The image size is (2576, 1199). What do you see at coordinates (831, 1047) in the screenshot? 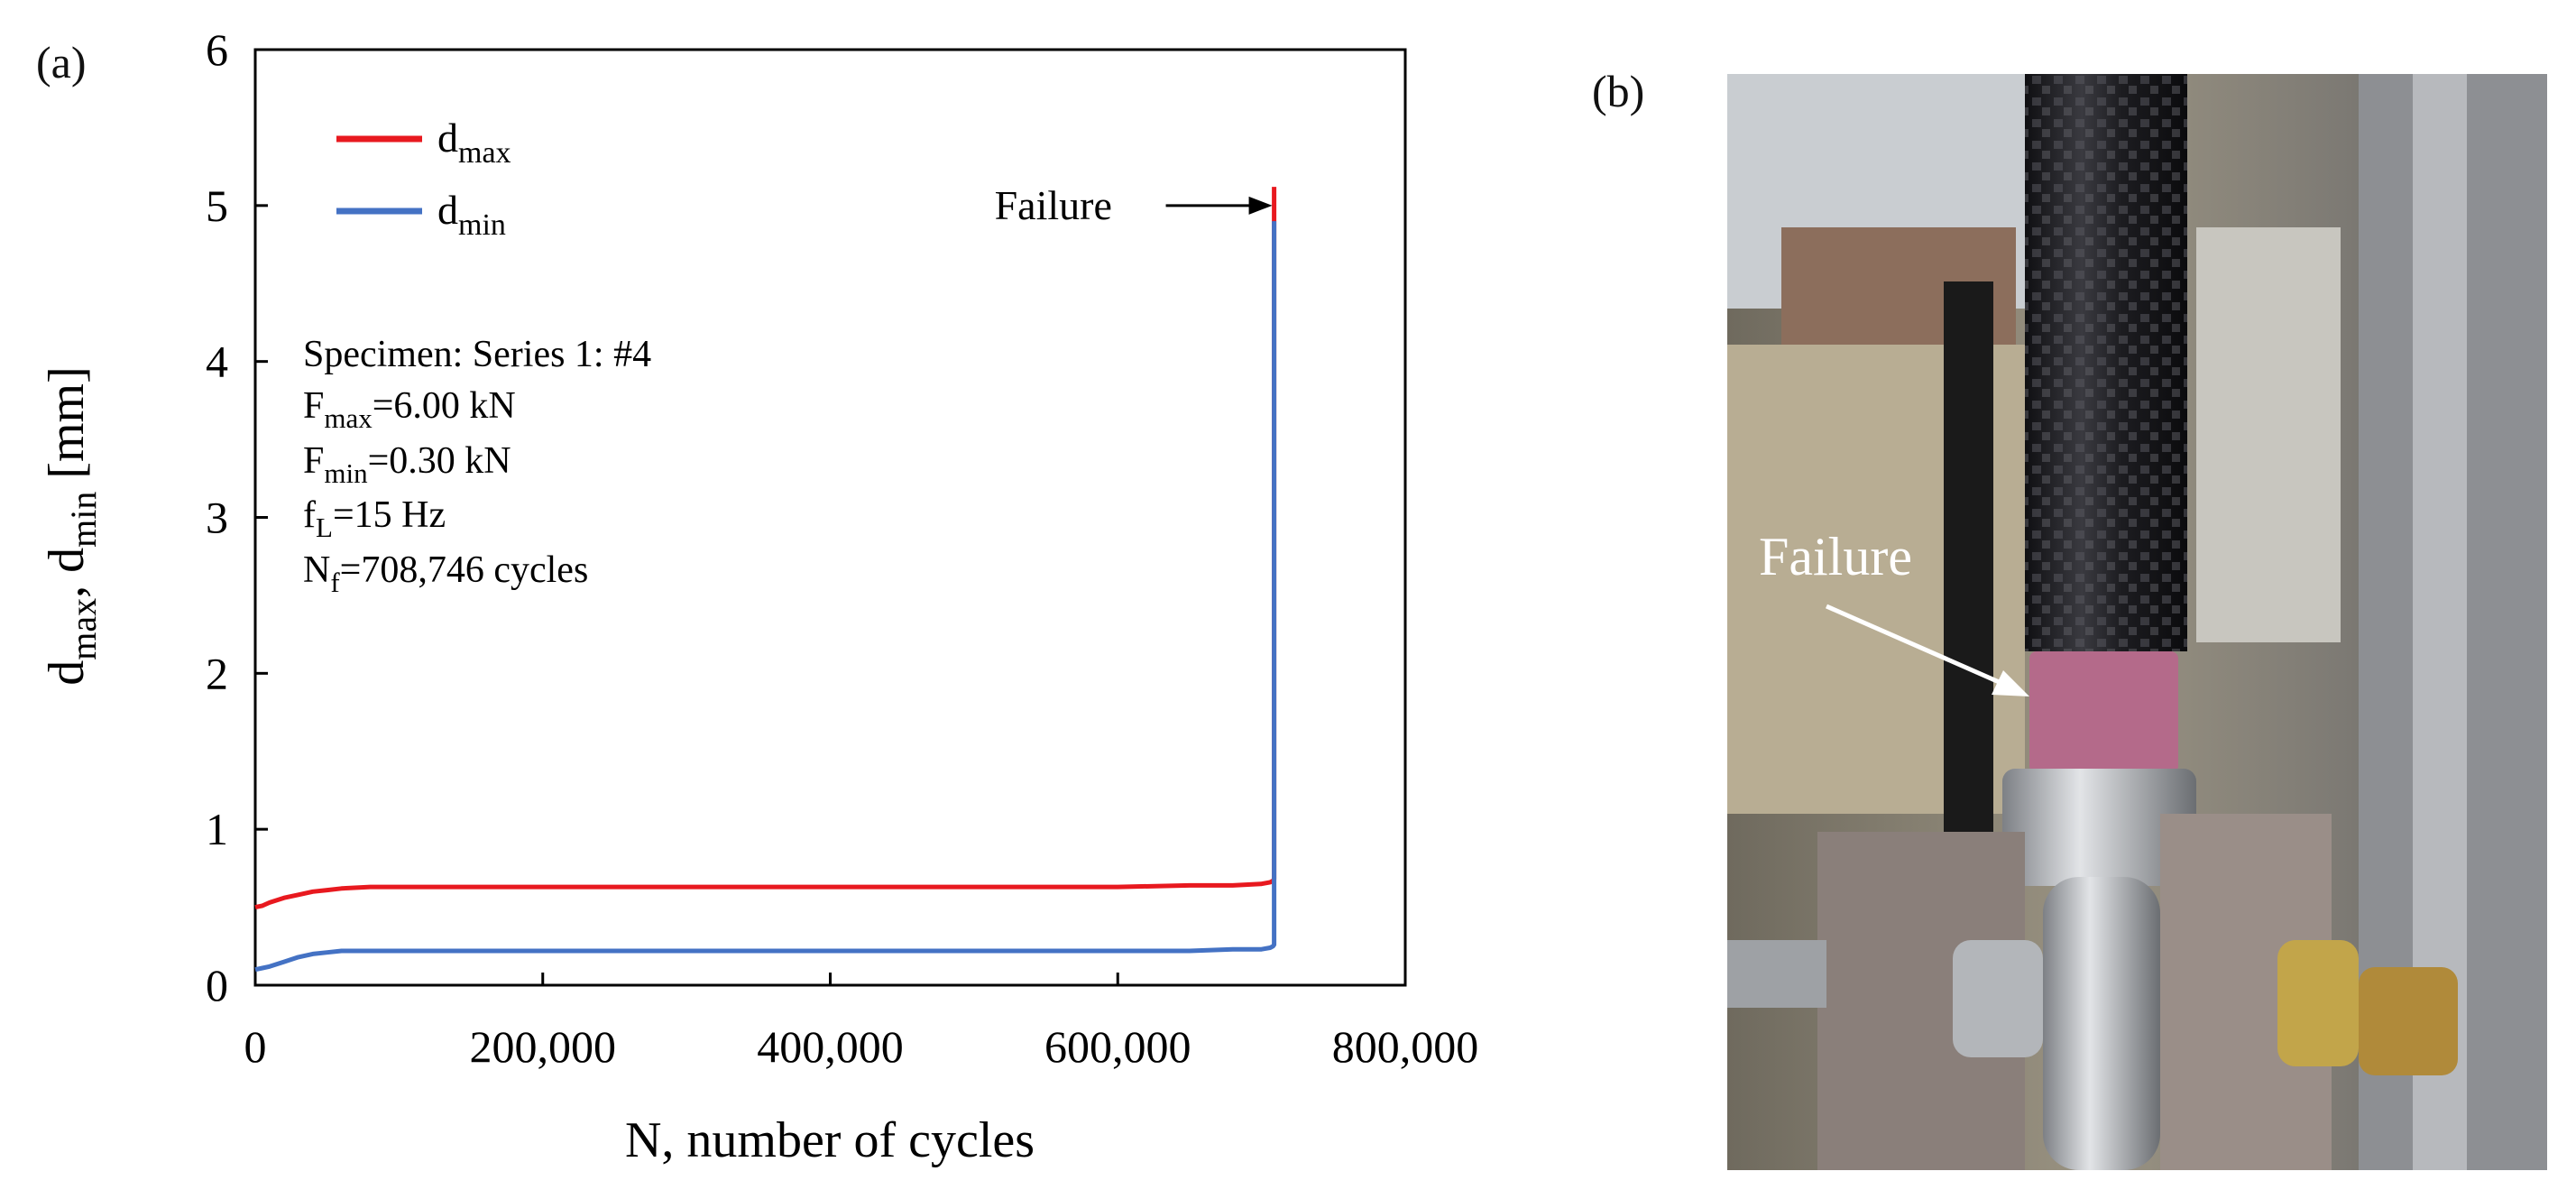
I see `x-tick-label: 400,000` at bounding box center [831, 1047].